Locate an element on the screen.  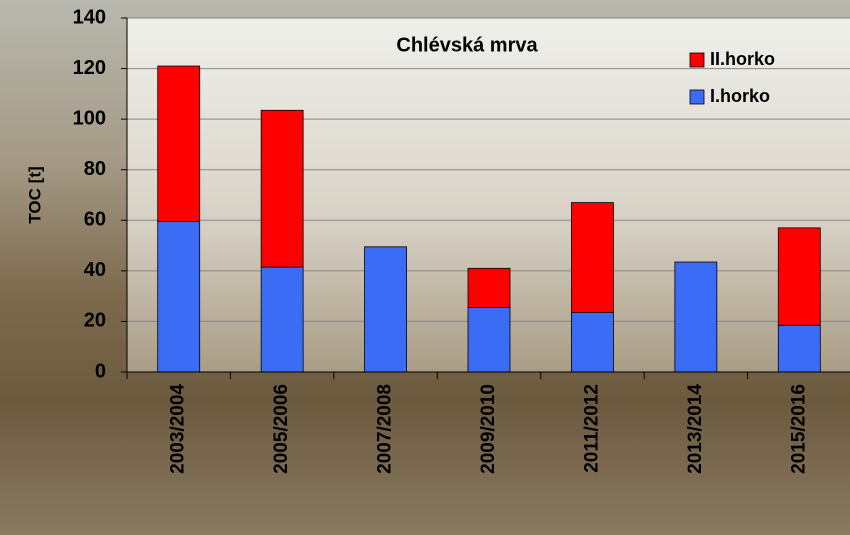
y-tick-label: 100 is located at coordinates (89, 118).